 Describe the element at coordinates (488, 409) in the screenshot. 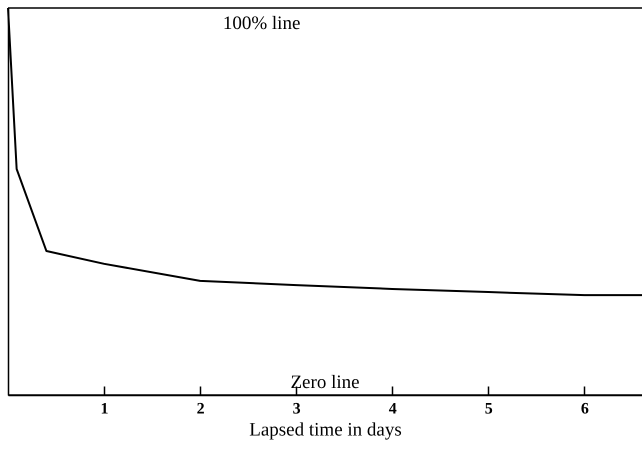

I see `x-tick-label: 5` at that location.